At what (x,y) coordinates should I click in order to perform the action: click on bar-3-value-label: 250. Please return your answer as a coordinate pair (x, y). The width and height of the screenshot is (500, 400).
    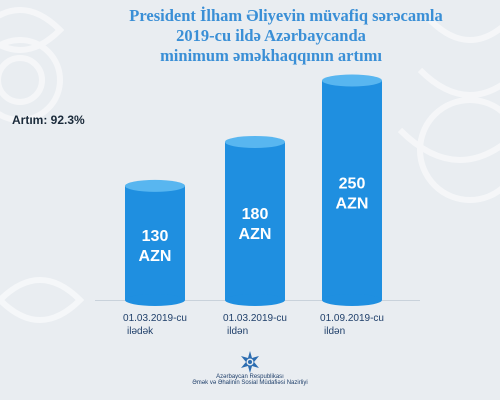
    Looking at the image, I should click on (352, 183).